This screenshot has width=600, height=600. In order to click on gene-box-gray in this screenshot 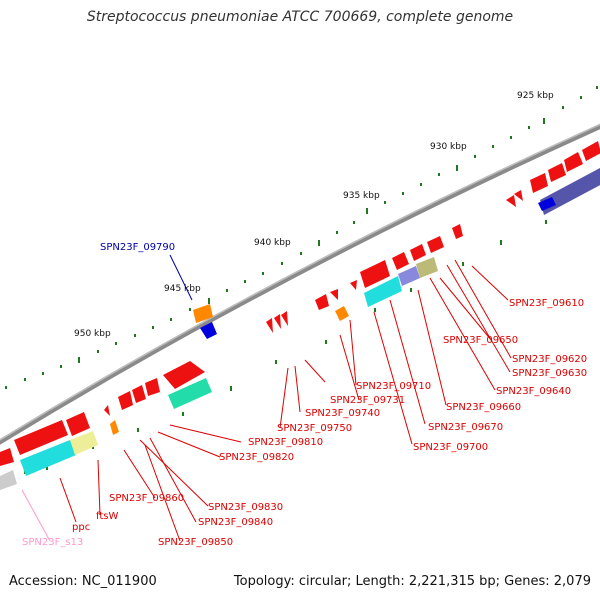, I will do `click(8, 480)`.